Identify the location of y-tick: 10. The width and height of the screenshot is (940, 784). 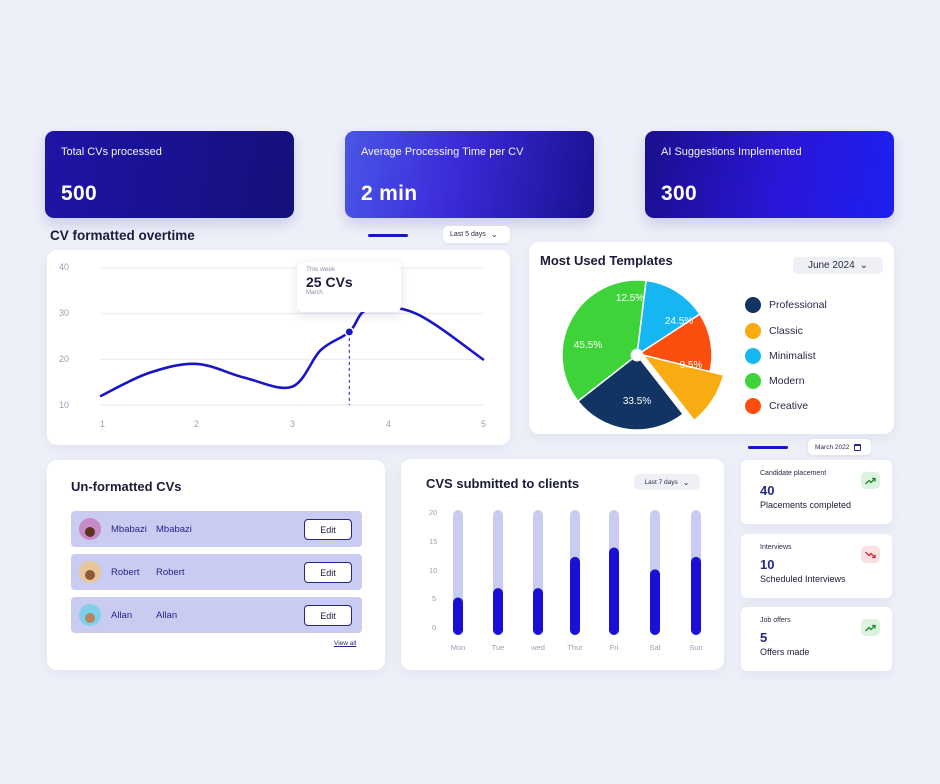
(64, 405).